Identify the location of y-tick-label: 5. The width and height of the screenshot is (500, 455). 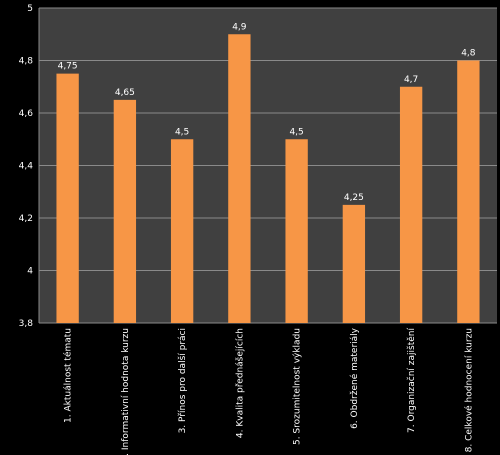
(30, 9).